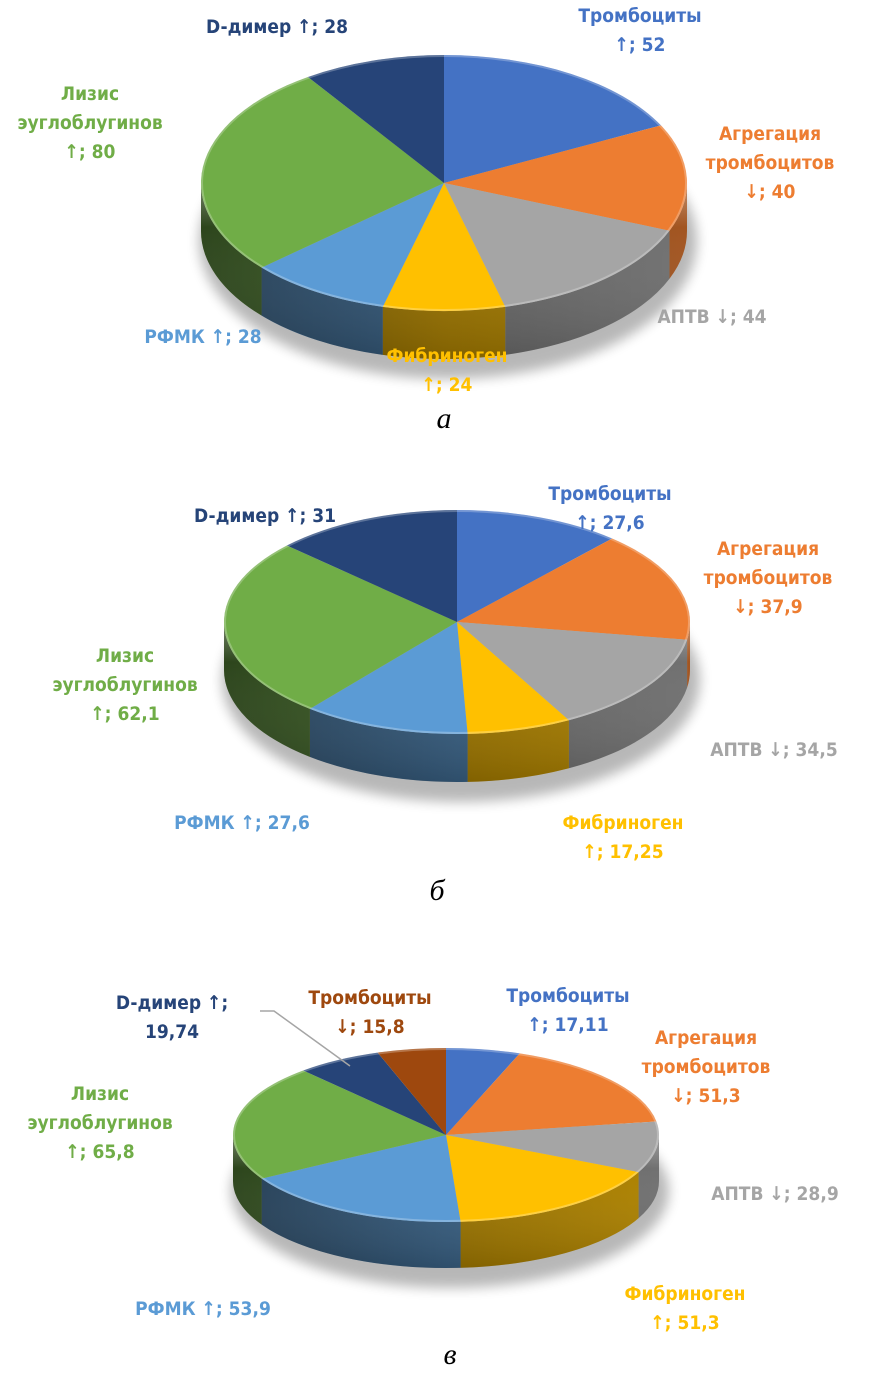 The width and height of the screenshot is (878, 1379). Describe the element at coordinates (447, 370) in the screenshot. I see `data-label-Фибриноген-↑: Фибриноген ↑; 24` at that location.